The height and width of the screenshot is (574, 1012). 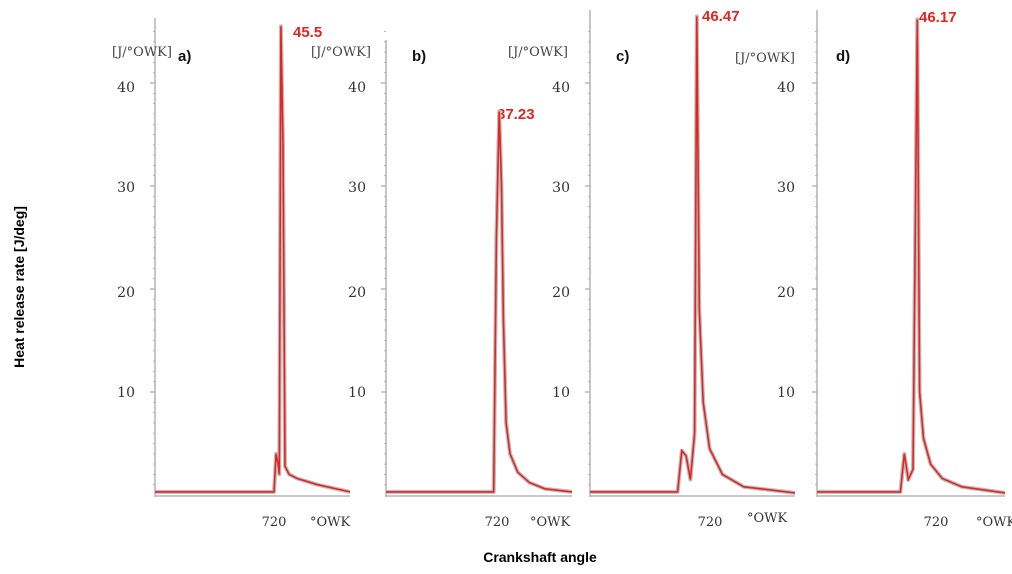 I want to click on peak-value-label: 46.17, so click(x=938, y=17).